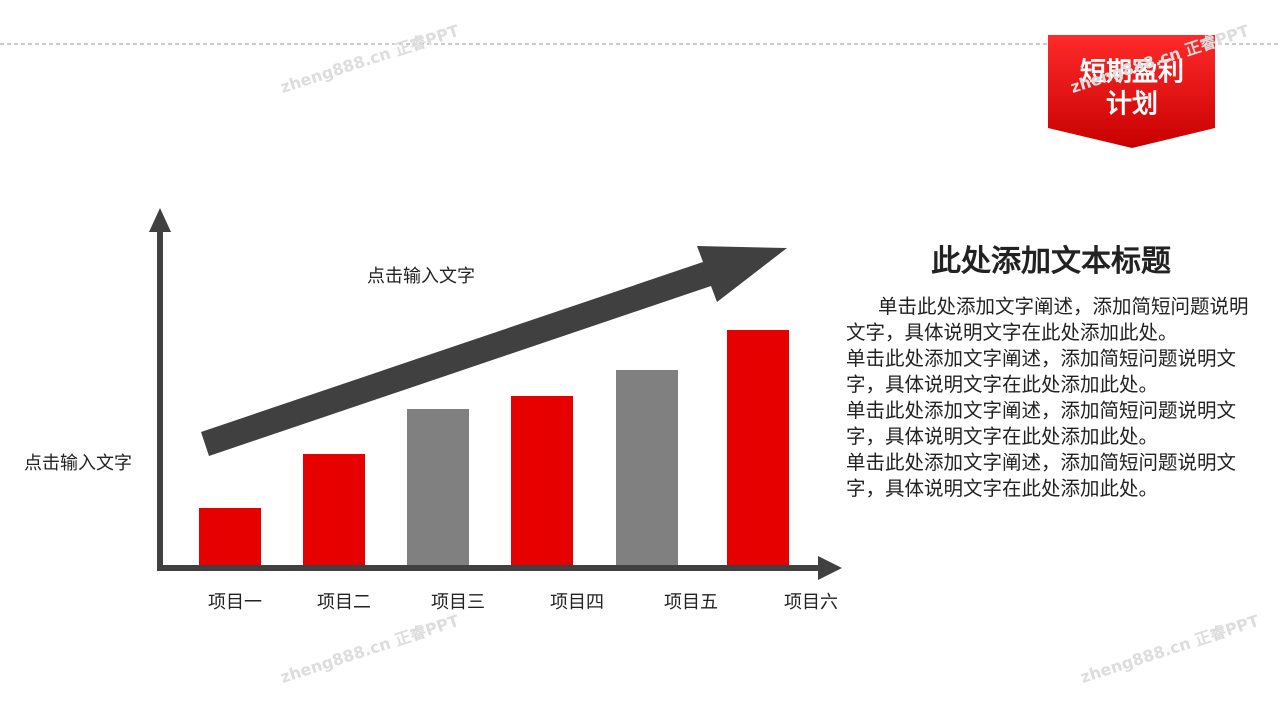  What do you see at coordinates (78, 463) in the screenshot?
I see `y-axis-label: 点击输入文字` at bounding box center [78, 463].